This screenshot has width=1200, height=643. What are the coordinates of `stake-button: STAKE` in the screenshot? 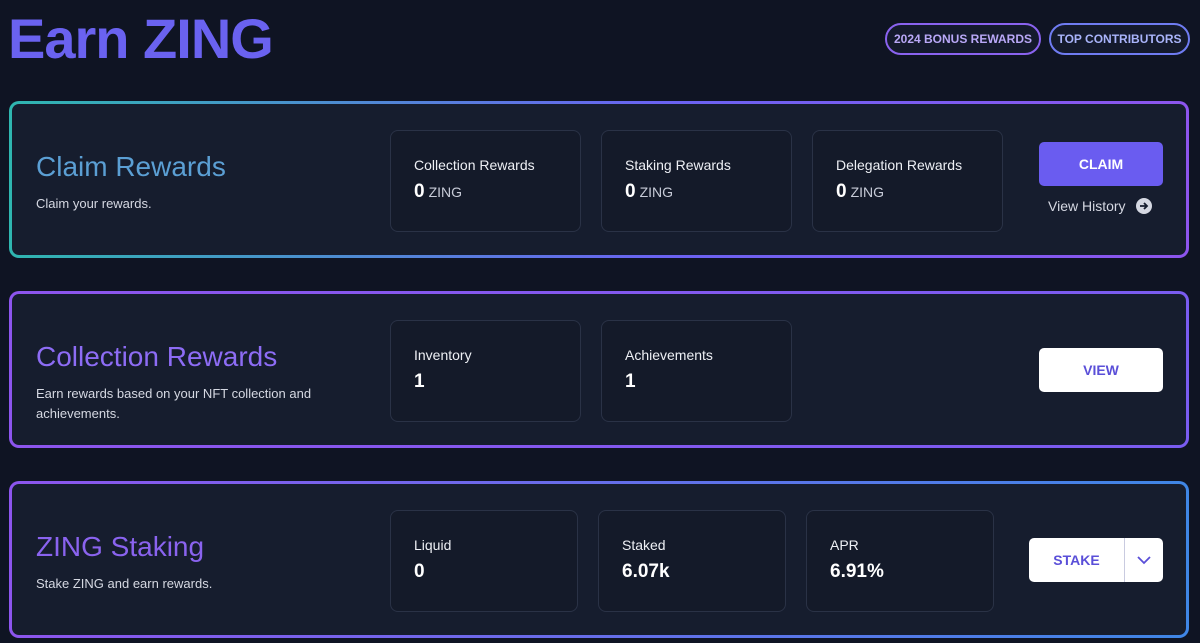 It's located at (1076, 560).